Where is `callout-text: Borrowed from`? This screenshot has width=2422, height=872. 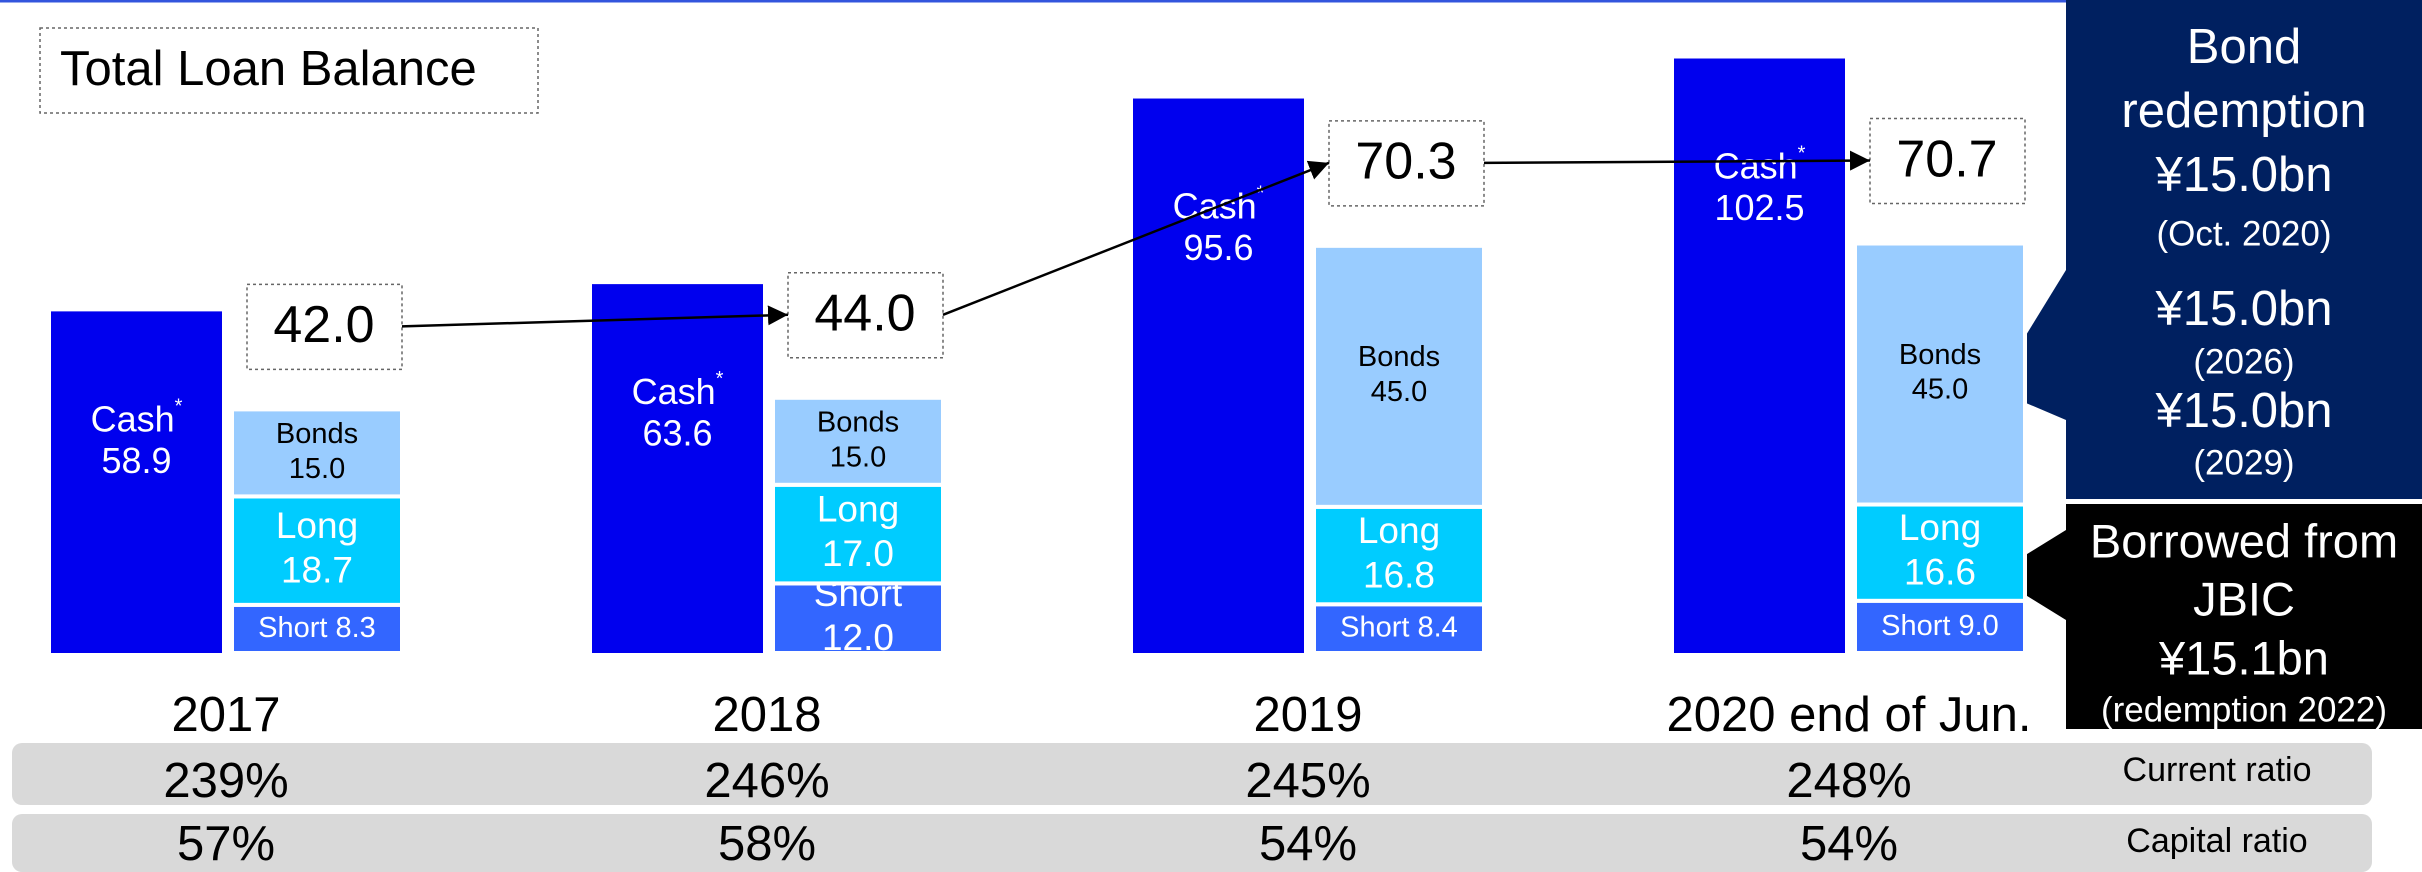 callout-text: Borrowed from is located at coordinates (2244, 540).